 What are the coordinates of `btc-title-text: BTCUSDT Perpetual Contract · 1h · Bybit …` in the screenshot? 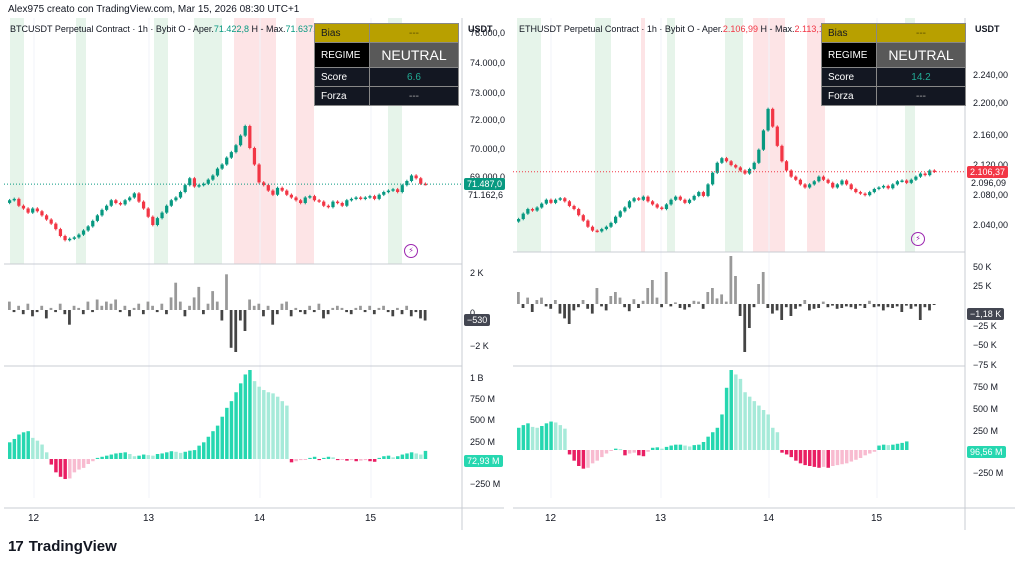 It's located at (112, 29).